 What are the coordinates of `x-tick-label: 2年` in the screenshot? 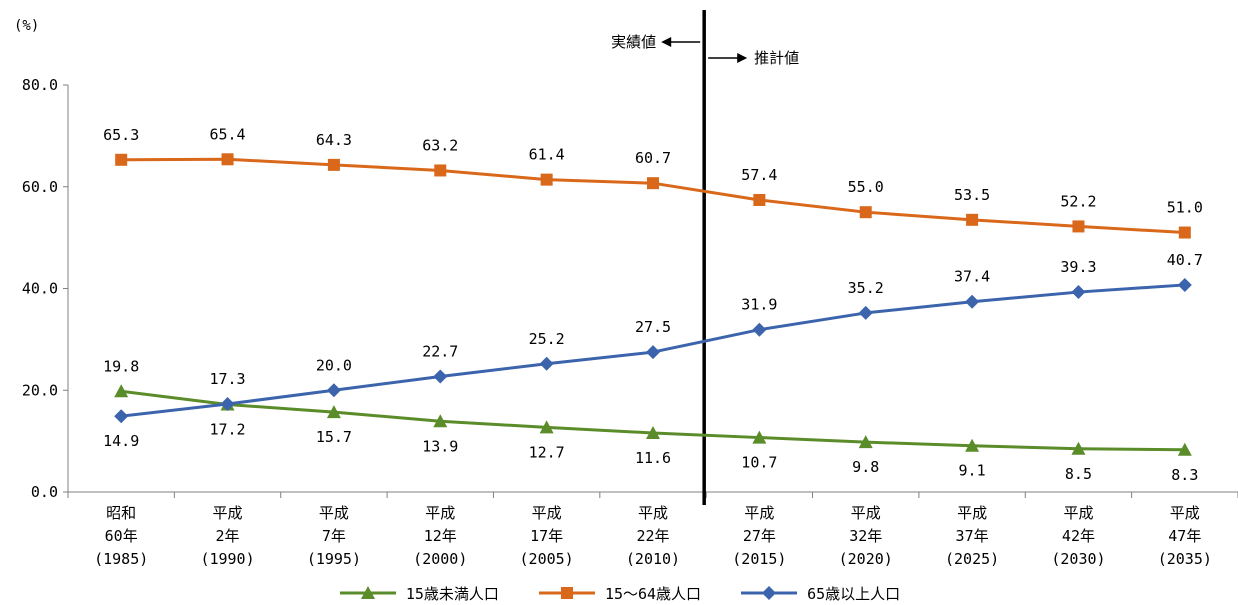 It's located at (228, 536).